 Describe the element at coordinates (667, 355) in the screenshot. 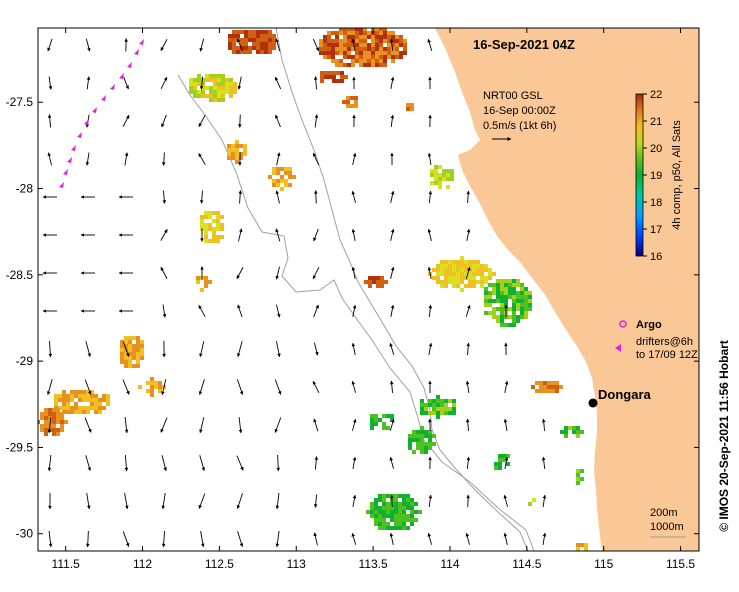

I see `drifters-label-line2: to 17/09 12Z` at that location.